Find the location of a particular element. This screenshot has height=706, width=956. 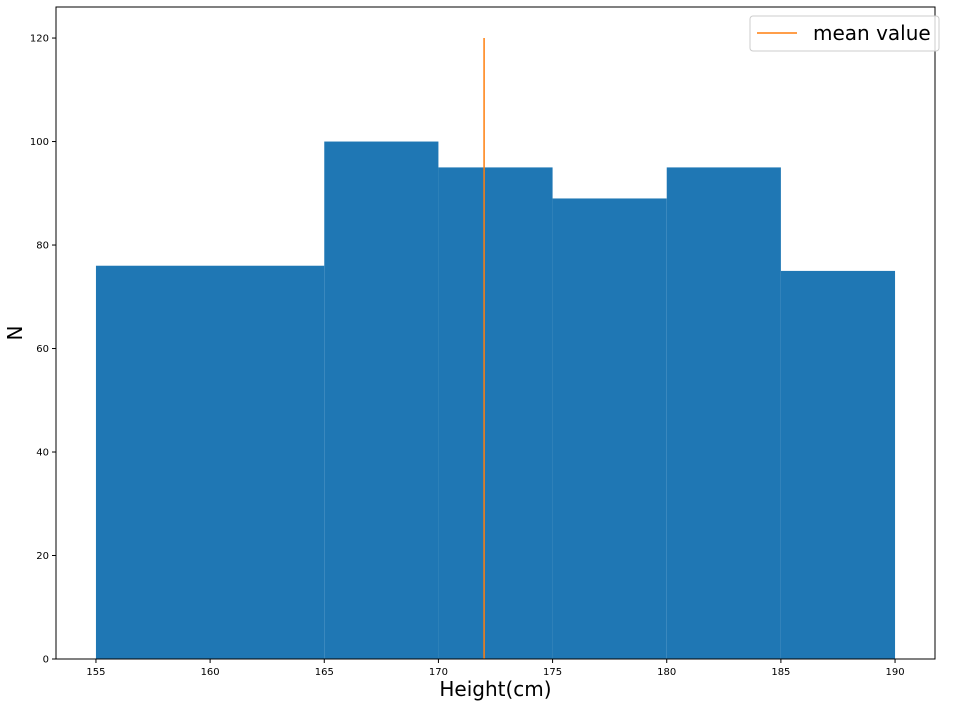

legend-label-mean-value: mean value is located at coordinates (872, 33).